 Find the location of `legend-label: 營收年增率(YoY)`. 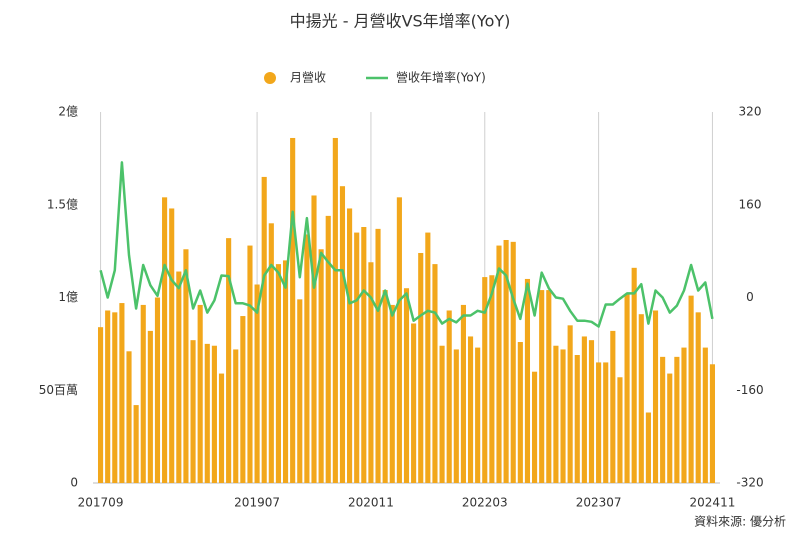

legend-label: 營收年增率(YoY) is located at coordinates (441, 77).